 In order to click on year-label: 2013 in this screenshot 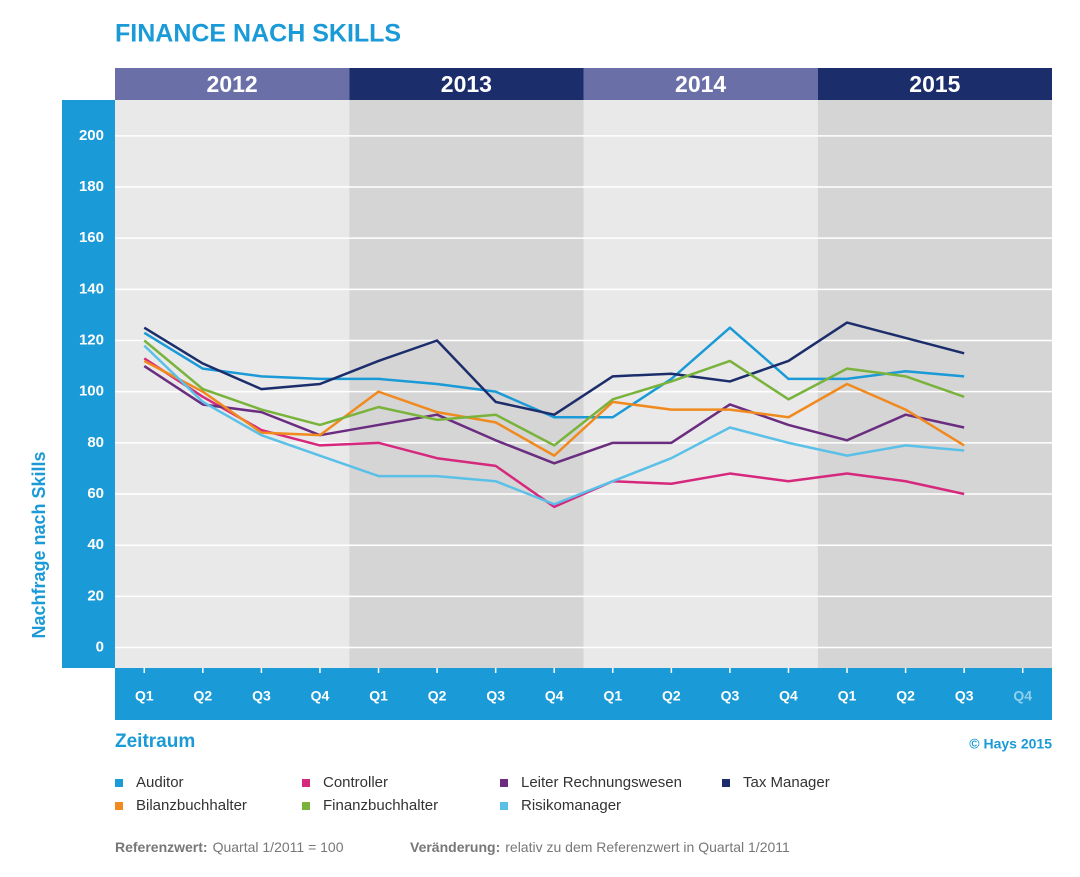, I will do `click(466, 84)`.